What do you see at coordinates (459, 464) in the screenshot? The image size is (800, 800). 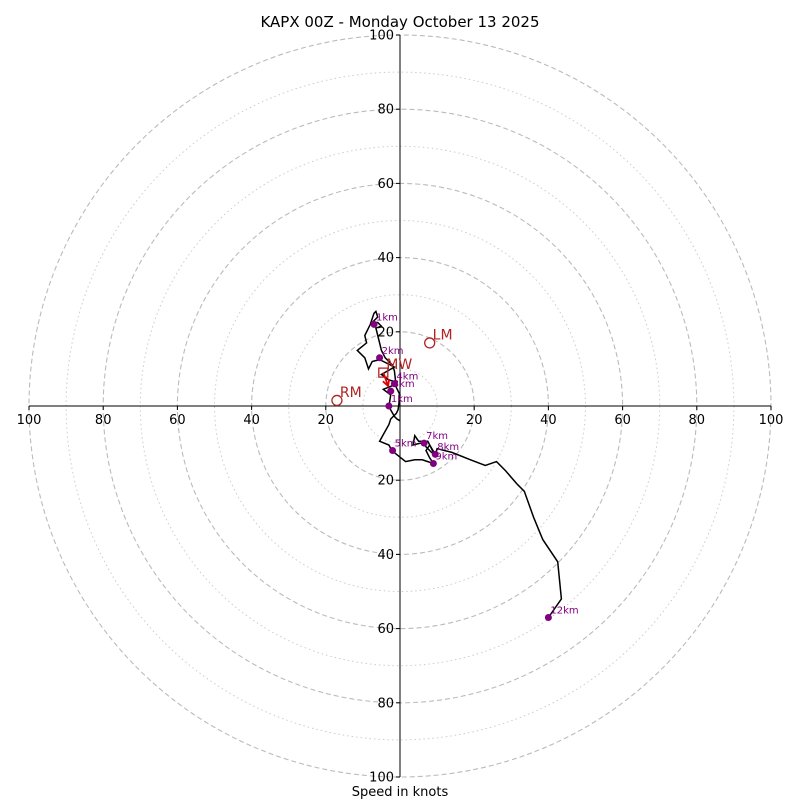 I see `wind-trace` at bounding box center [459, 464].